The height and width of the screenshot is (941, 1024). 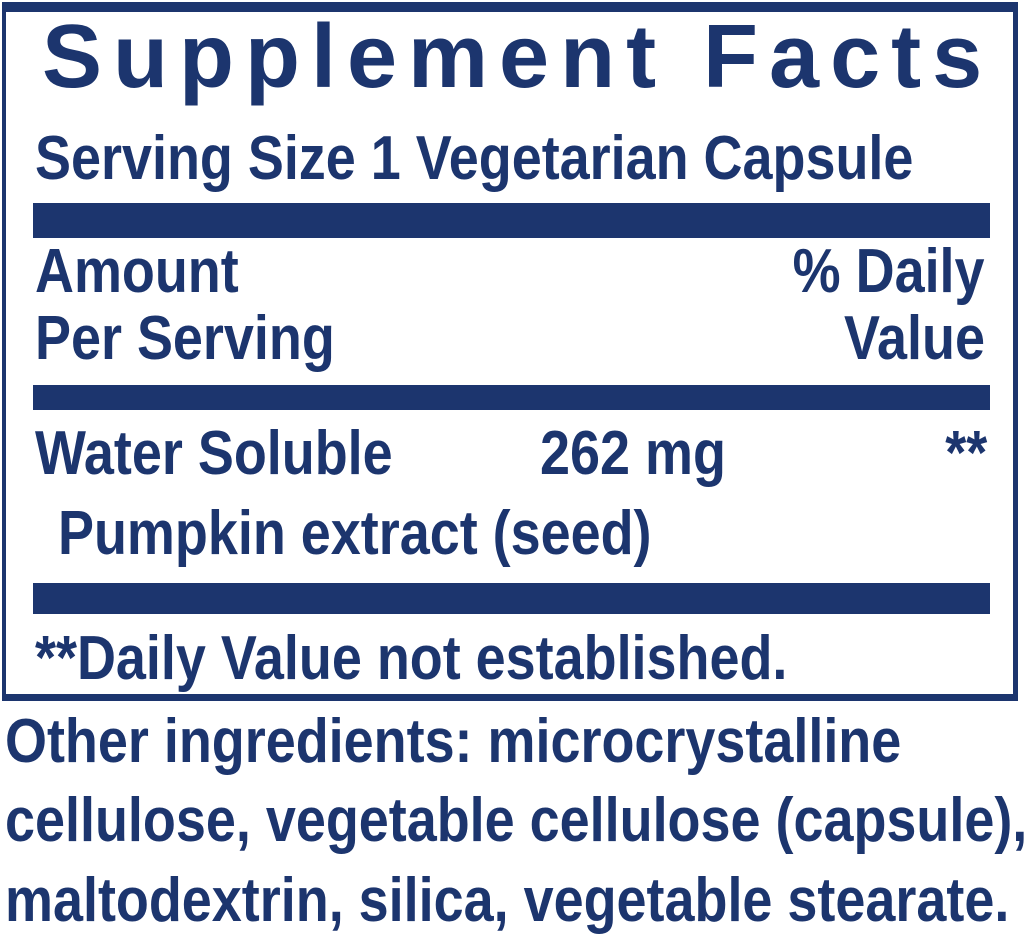 What do you see at coordinates (889, 271) in the screenshot?
I see `daily-value-label-line1: % Daily` at bounding box center [889, 271].